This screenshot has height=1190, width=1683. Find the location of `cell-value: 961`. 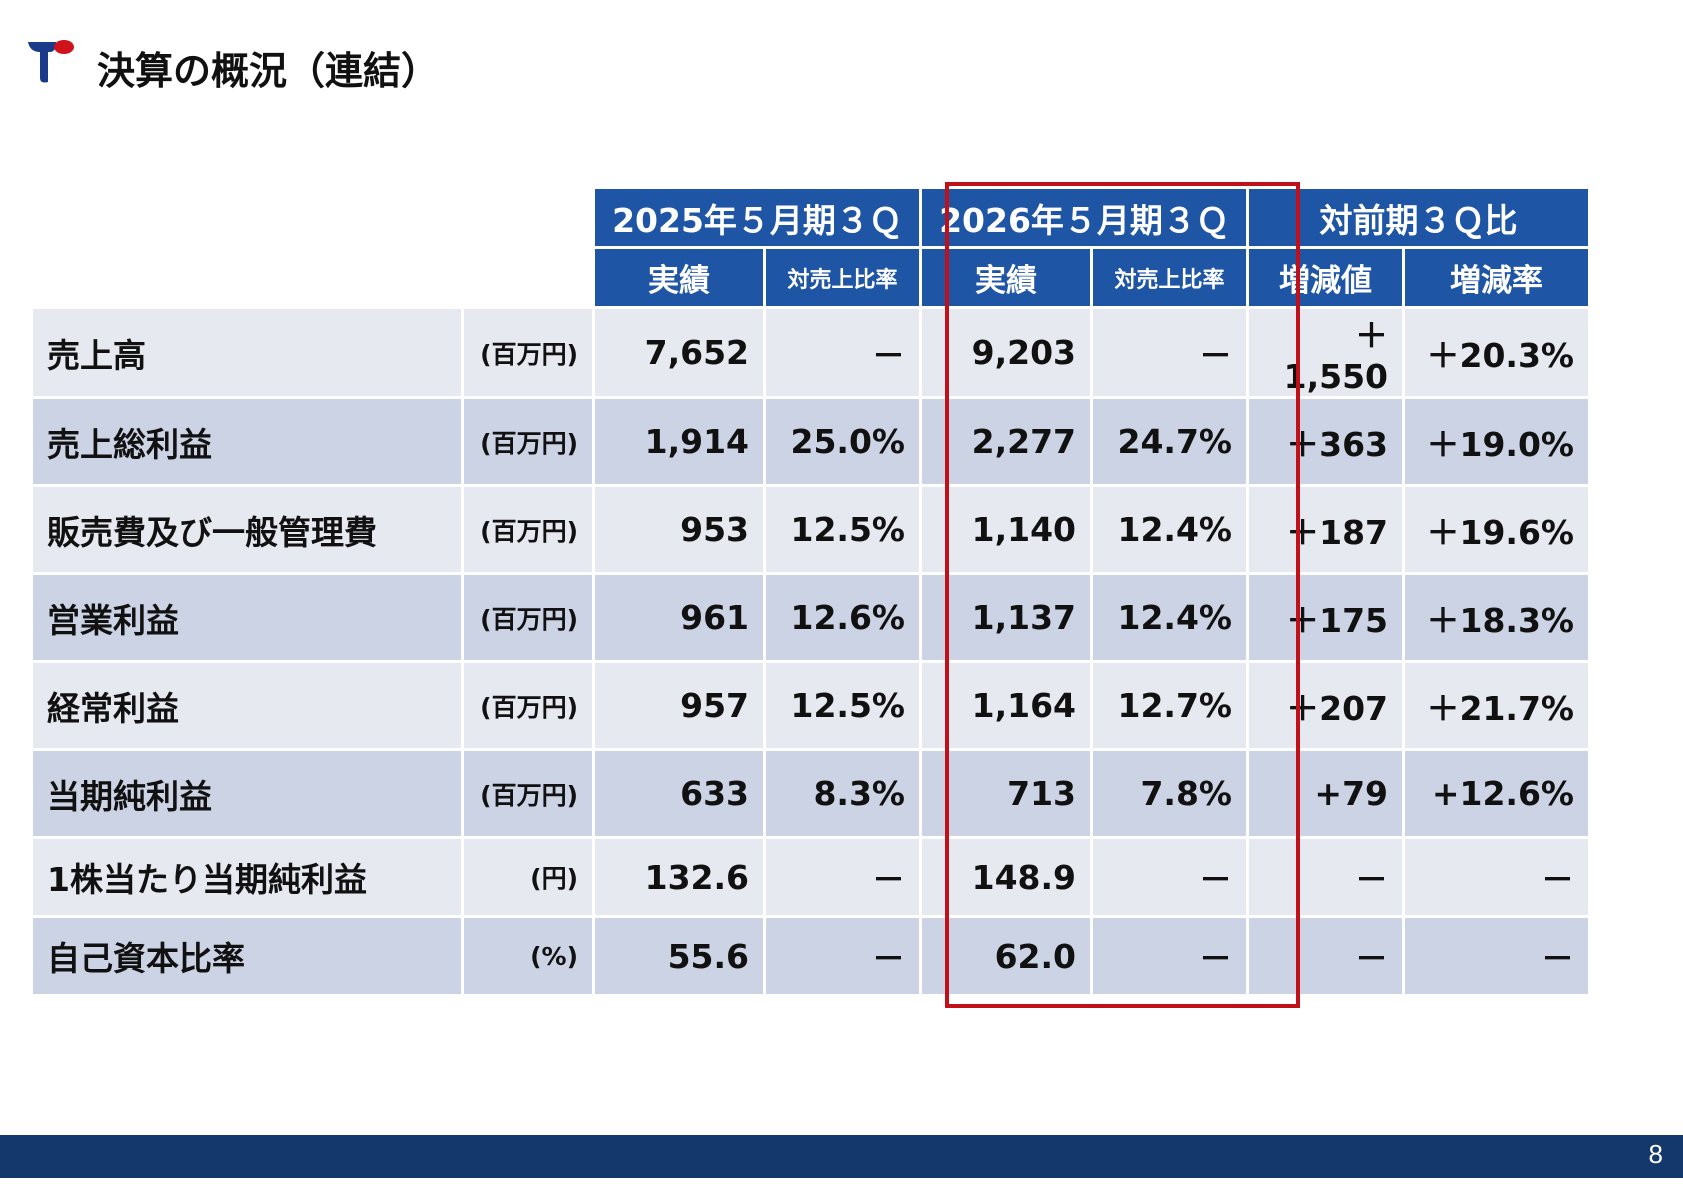

cell-value: 961 is located at coordinates (679, 617).